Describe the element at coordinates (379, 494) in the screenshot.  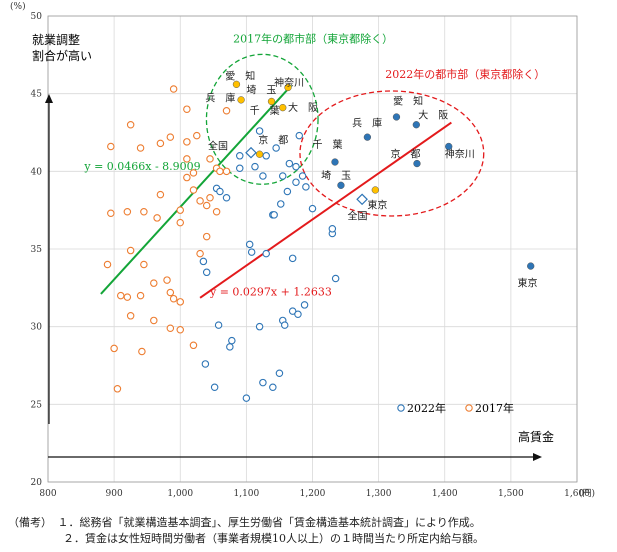
I see `x-tick-label: 1,300` at that location.